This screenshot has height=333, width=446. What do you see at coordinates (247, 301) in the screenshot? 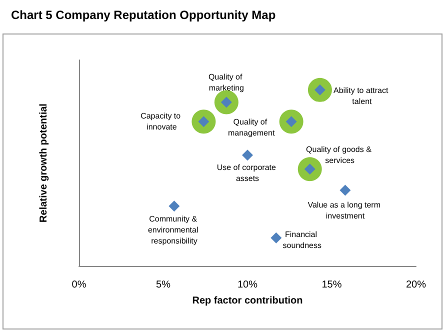
I see `x-axis-title: Rep factor contribution` at bounding box center [247, 301].